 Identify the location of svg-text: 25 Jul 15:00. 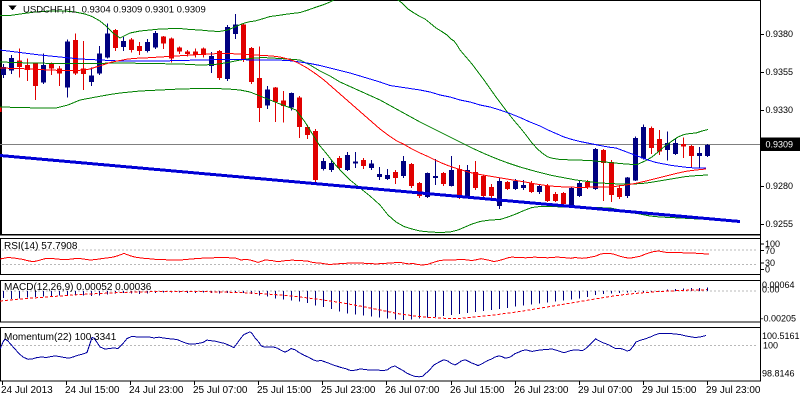
(284, 390).